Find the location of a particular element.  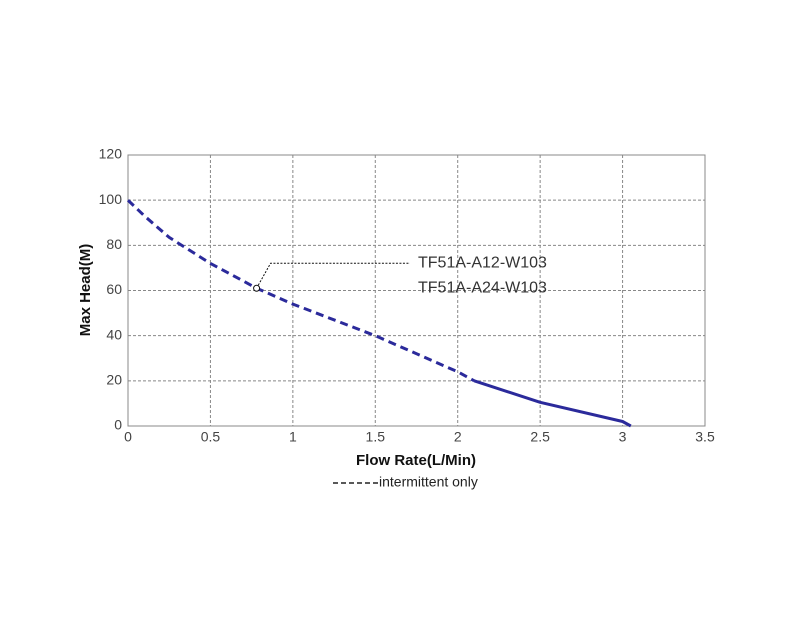

note: intermittent only is located at coordinates (428, 482).